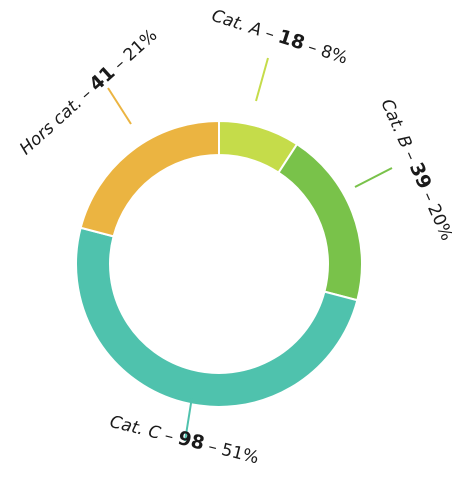 The height and width of the screenshot is (477, 452). What do you see at coordinates (140, 45) in the screenshot?
I see `percent-label: 21%` at bounding box center [140, 45].